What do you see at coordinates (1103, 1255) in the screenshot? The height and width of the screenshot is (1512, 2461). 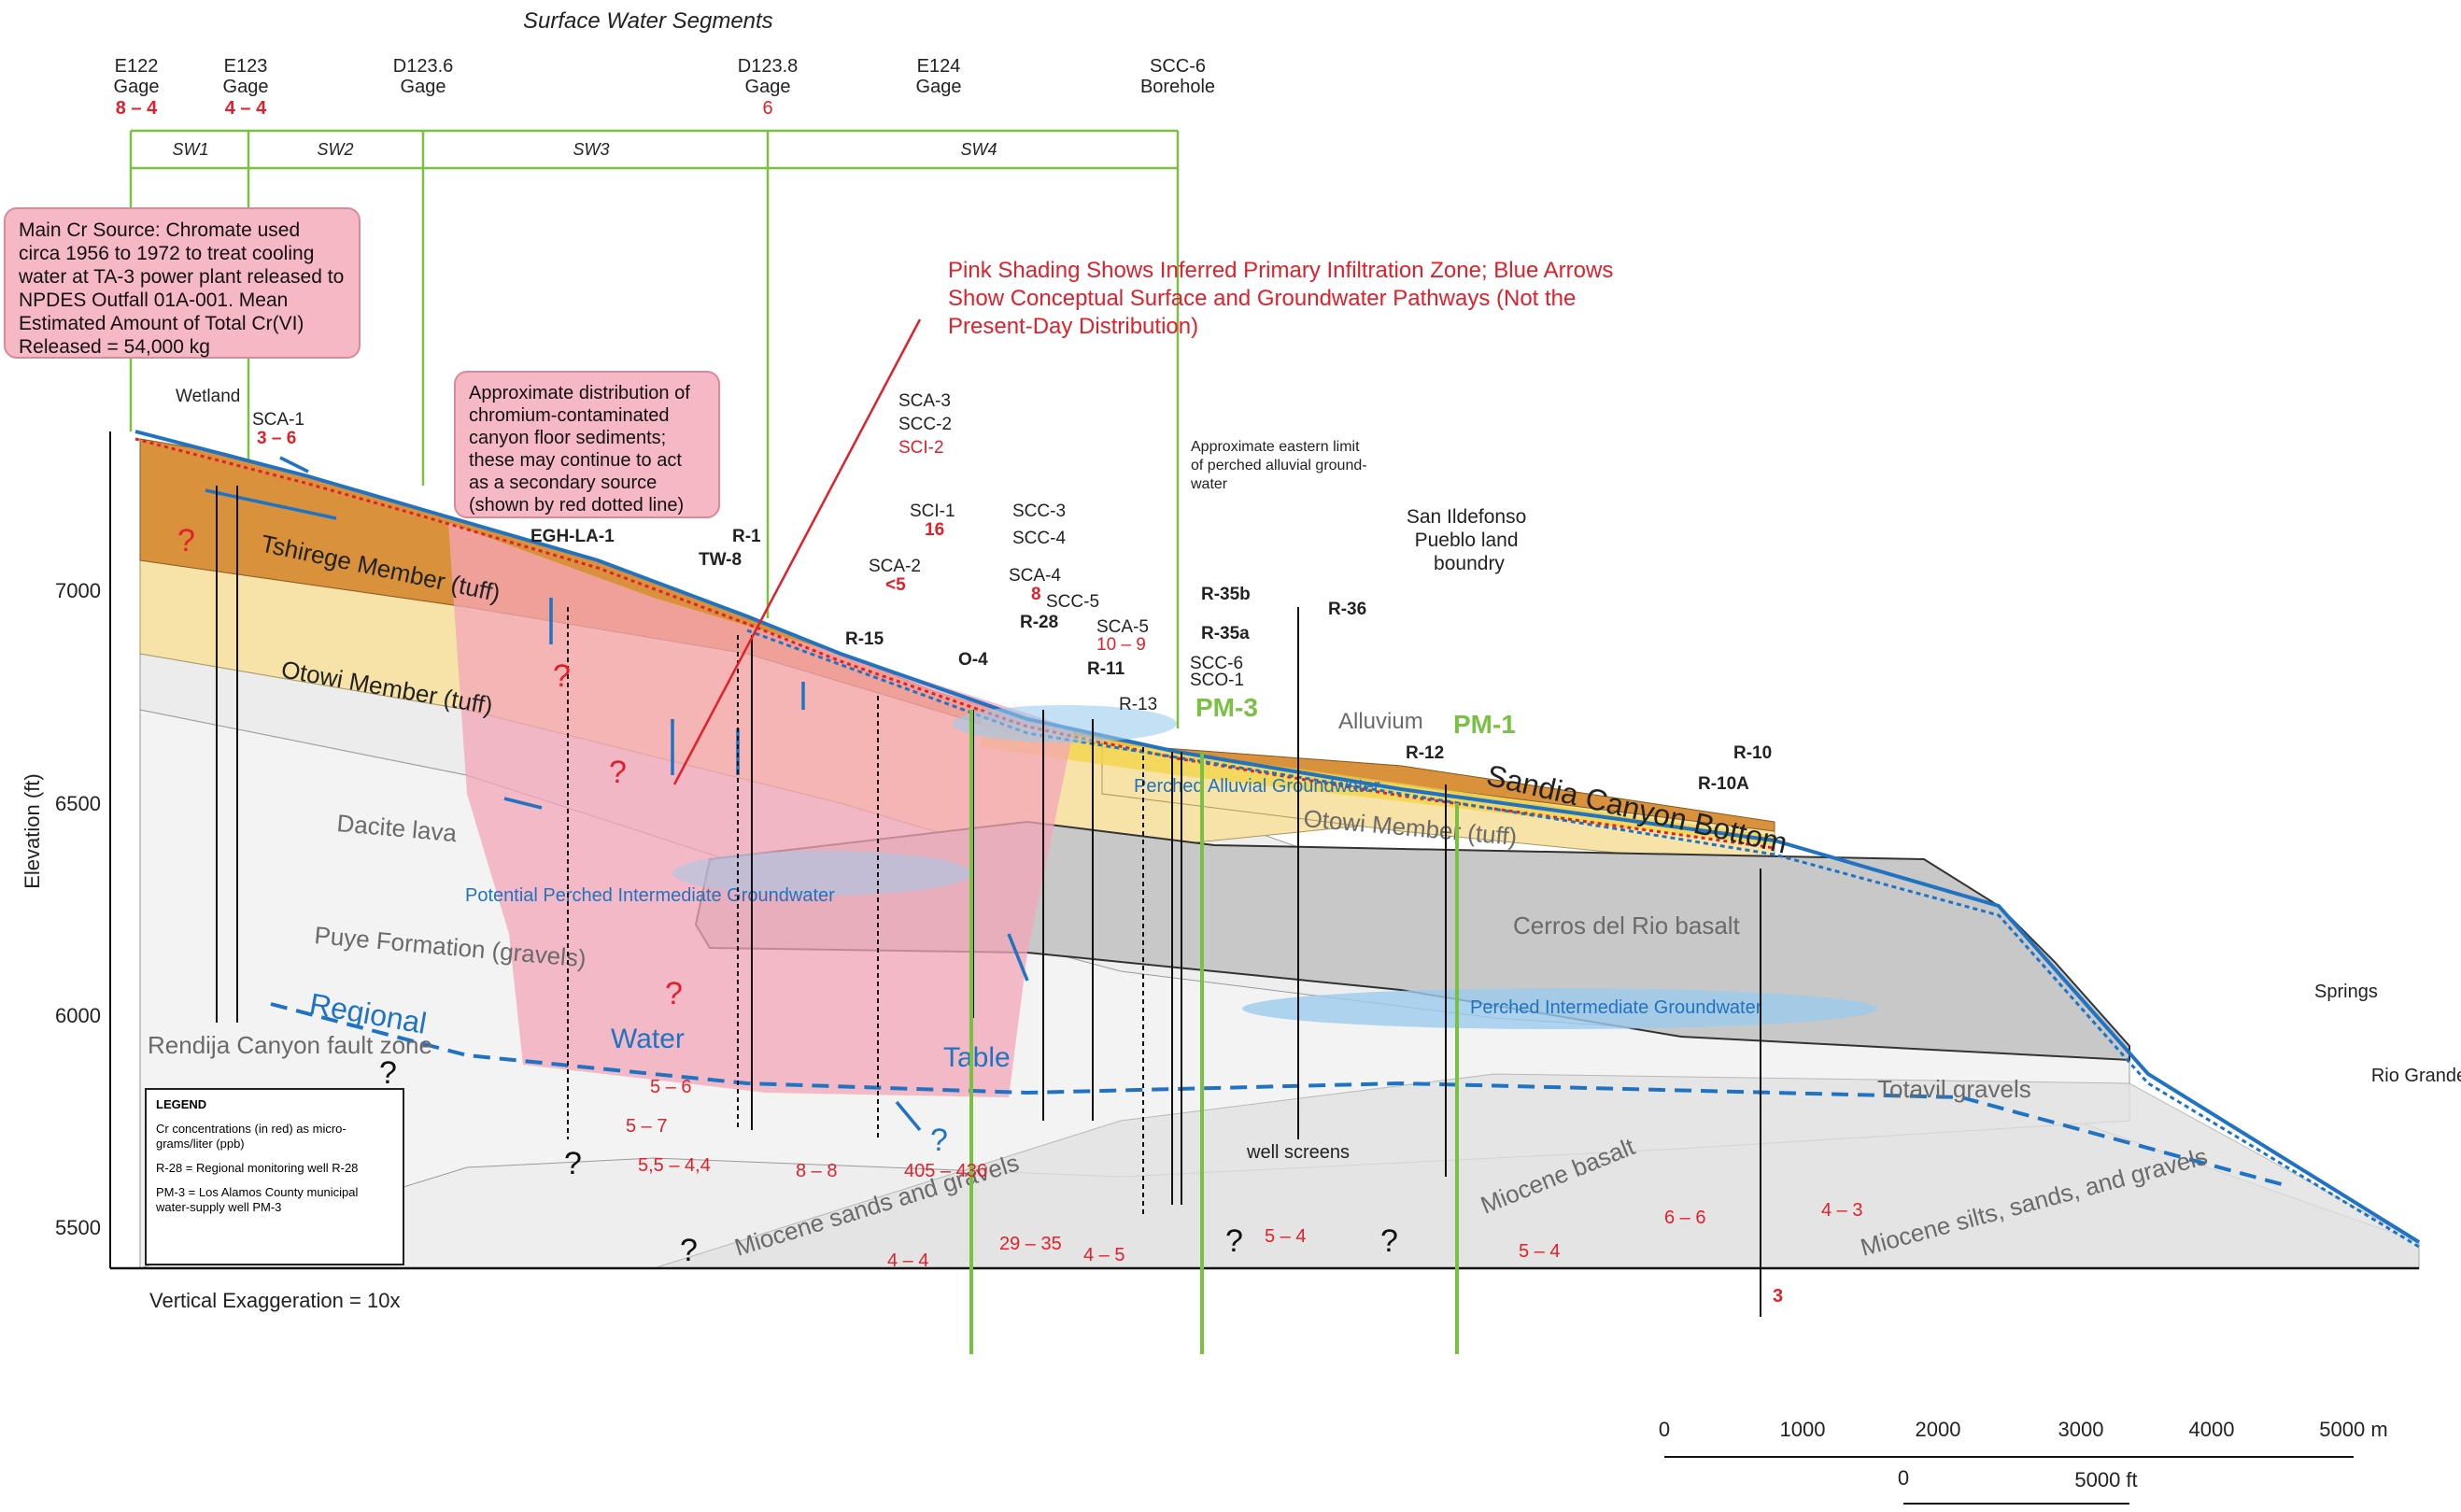 I see `concentration-value: 4 – 5` at bounding box center [1103, 1255].